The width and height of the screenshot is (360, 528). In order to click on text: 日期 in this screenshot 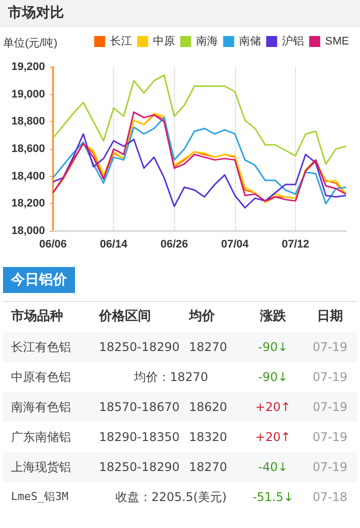, I will do `click(330, 317)`.